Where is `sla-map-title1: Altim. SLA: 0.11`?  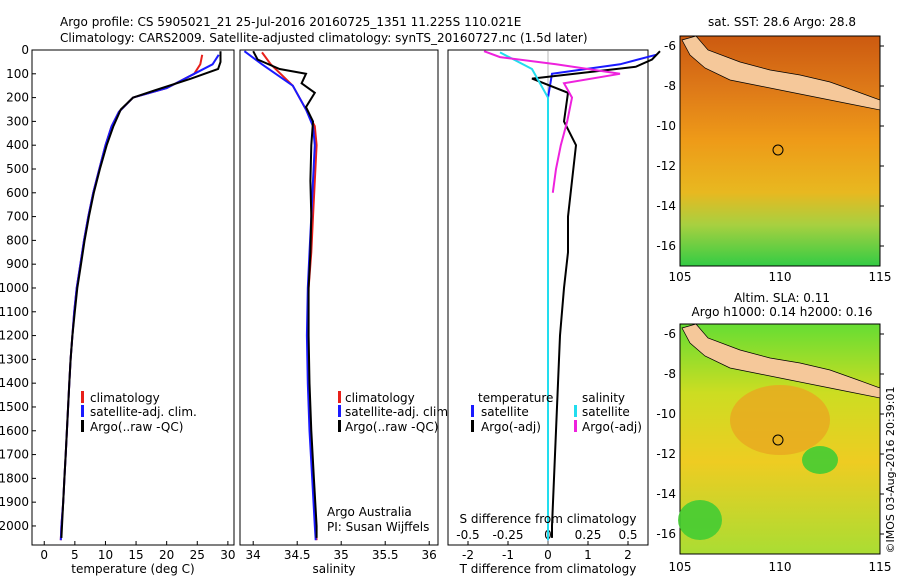 sla-map-title1: Altim. SLA: 0.11 is located at coordinates (782, 298).